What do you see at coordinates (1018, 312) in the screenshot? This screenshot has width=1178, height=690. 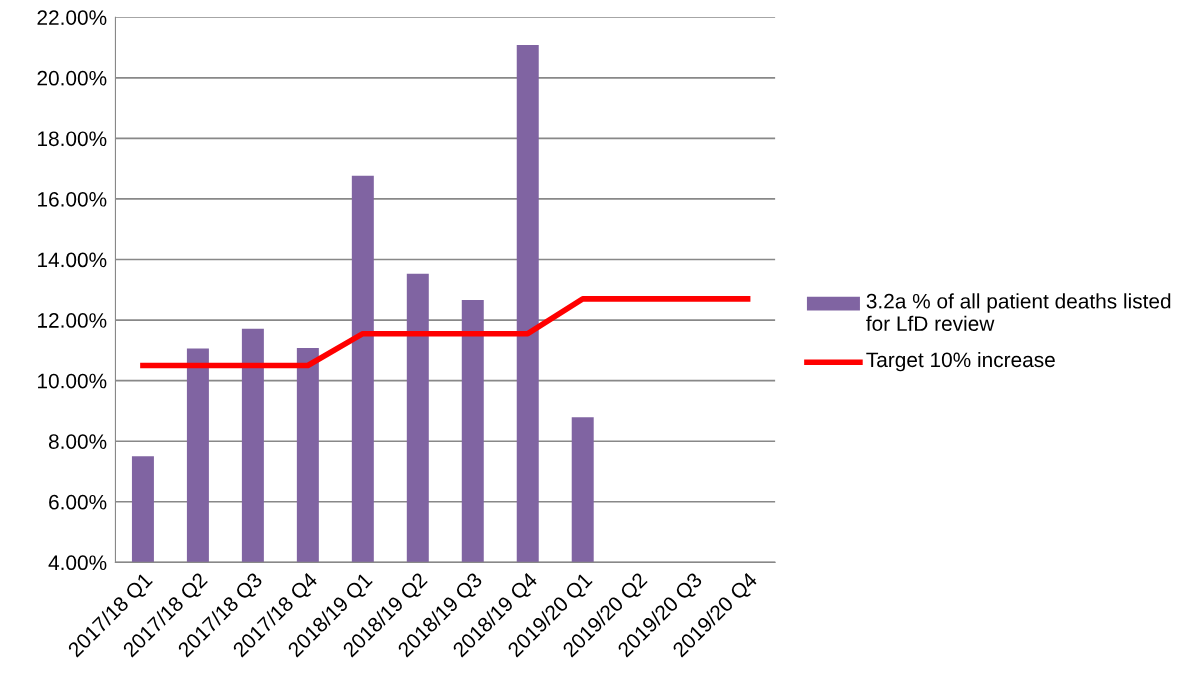 I see `legend-label: 3.2a % of all patient deaths listed for LfD review` at bounding box center [1018, 312].